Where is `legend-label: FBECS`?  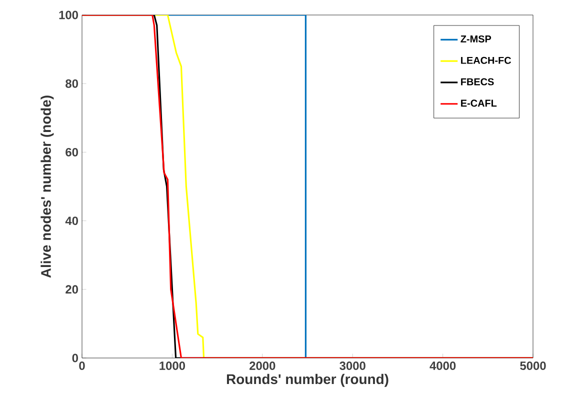
legend-label: FBECS is located at coordinates (477, 82).